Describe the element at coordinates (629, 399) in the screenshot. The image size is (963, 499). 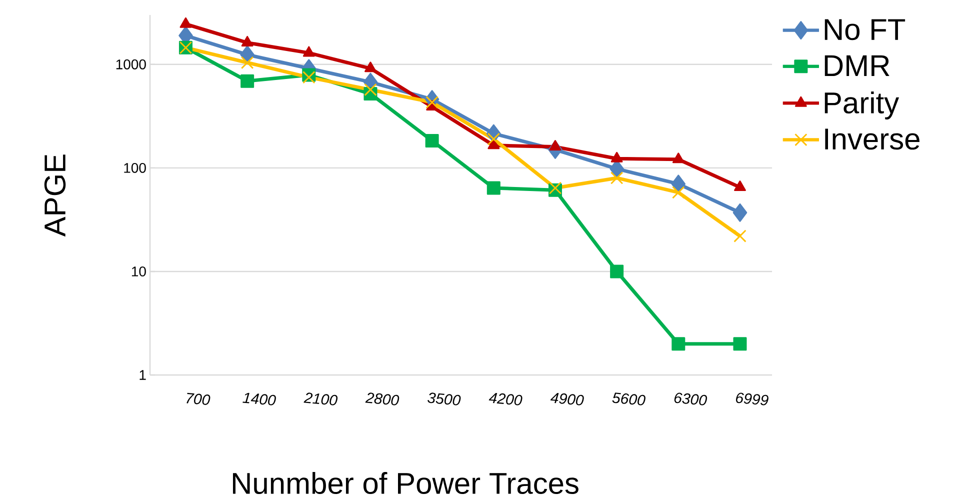
I see `x-tick-label: 5600` at that location.